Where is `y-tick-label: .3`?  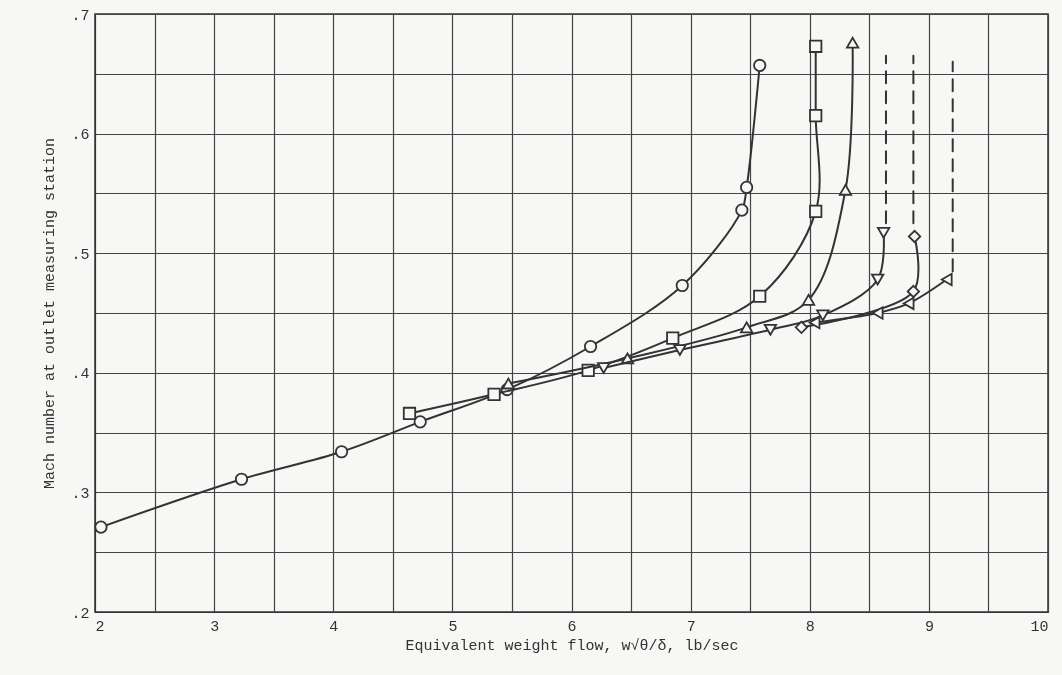
y-tick-label: .3 is located at coordinates (80, 494).